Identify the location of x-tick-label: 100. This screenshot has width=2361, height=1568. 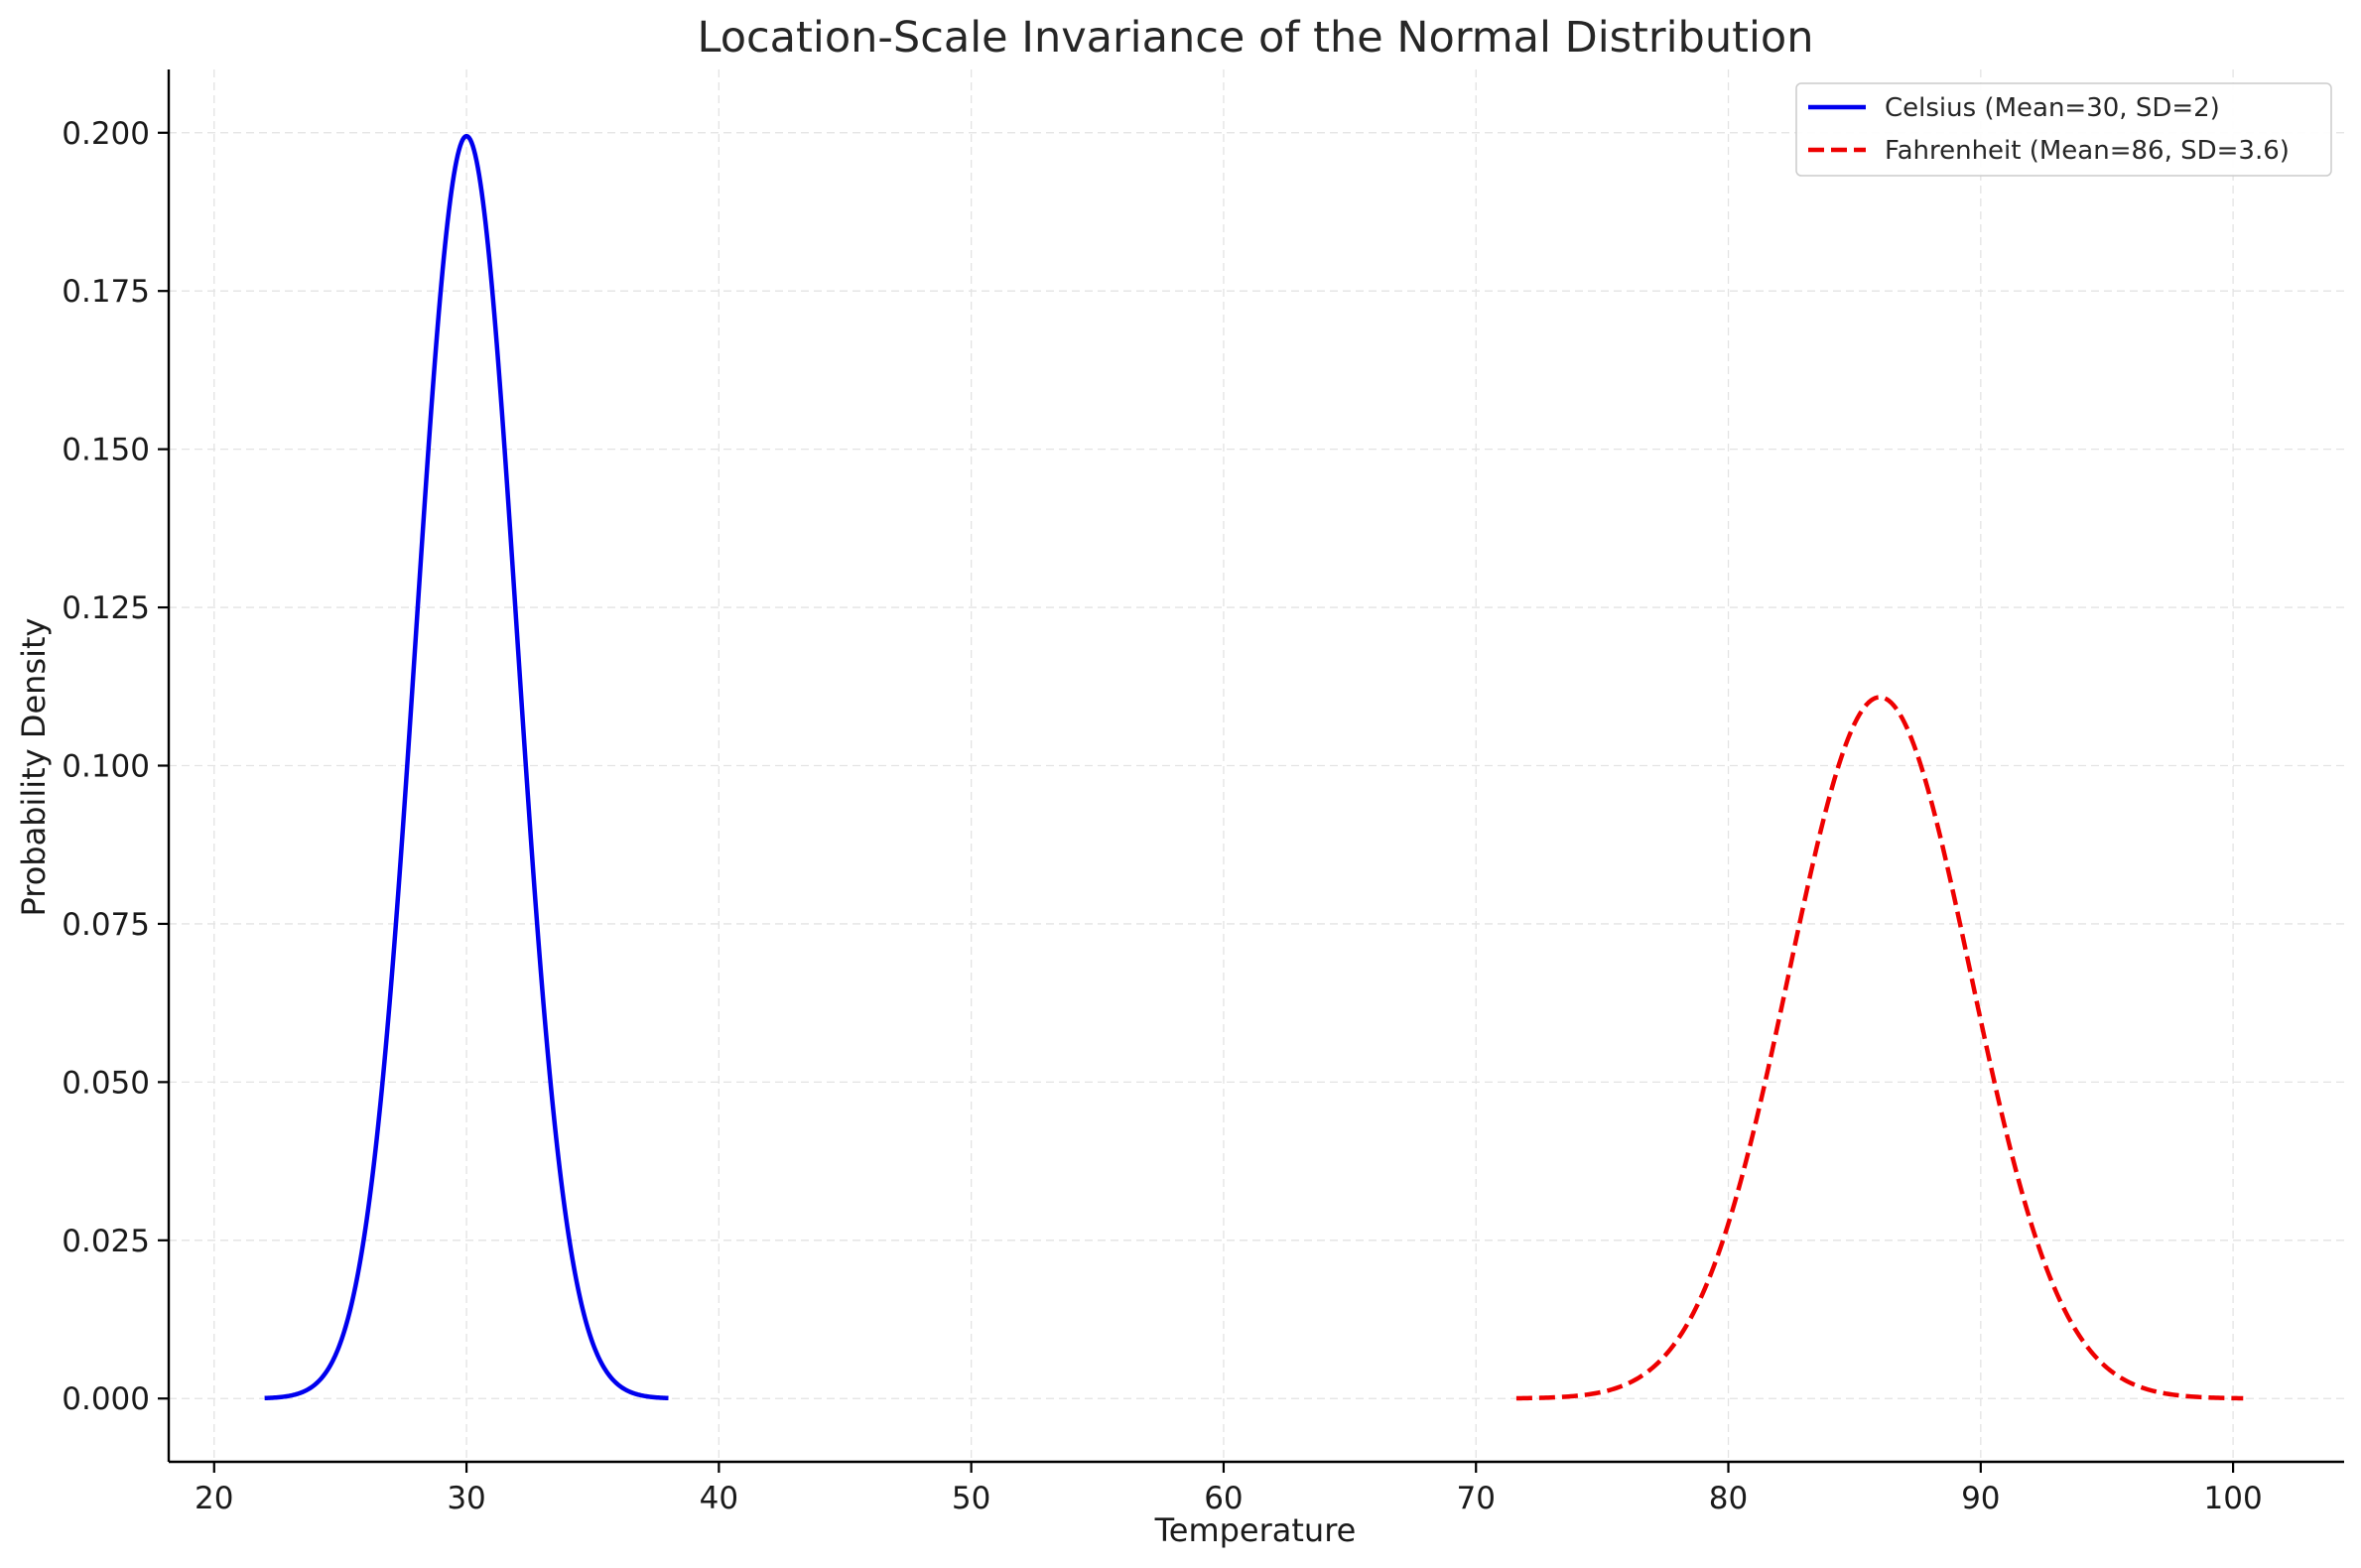
(2233, 1498).